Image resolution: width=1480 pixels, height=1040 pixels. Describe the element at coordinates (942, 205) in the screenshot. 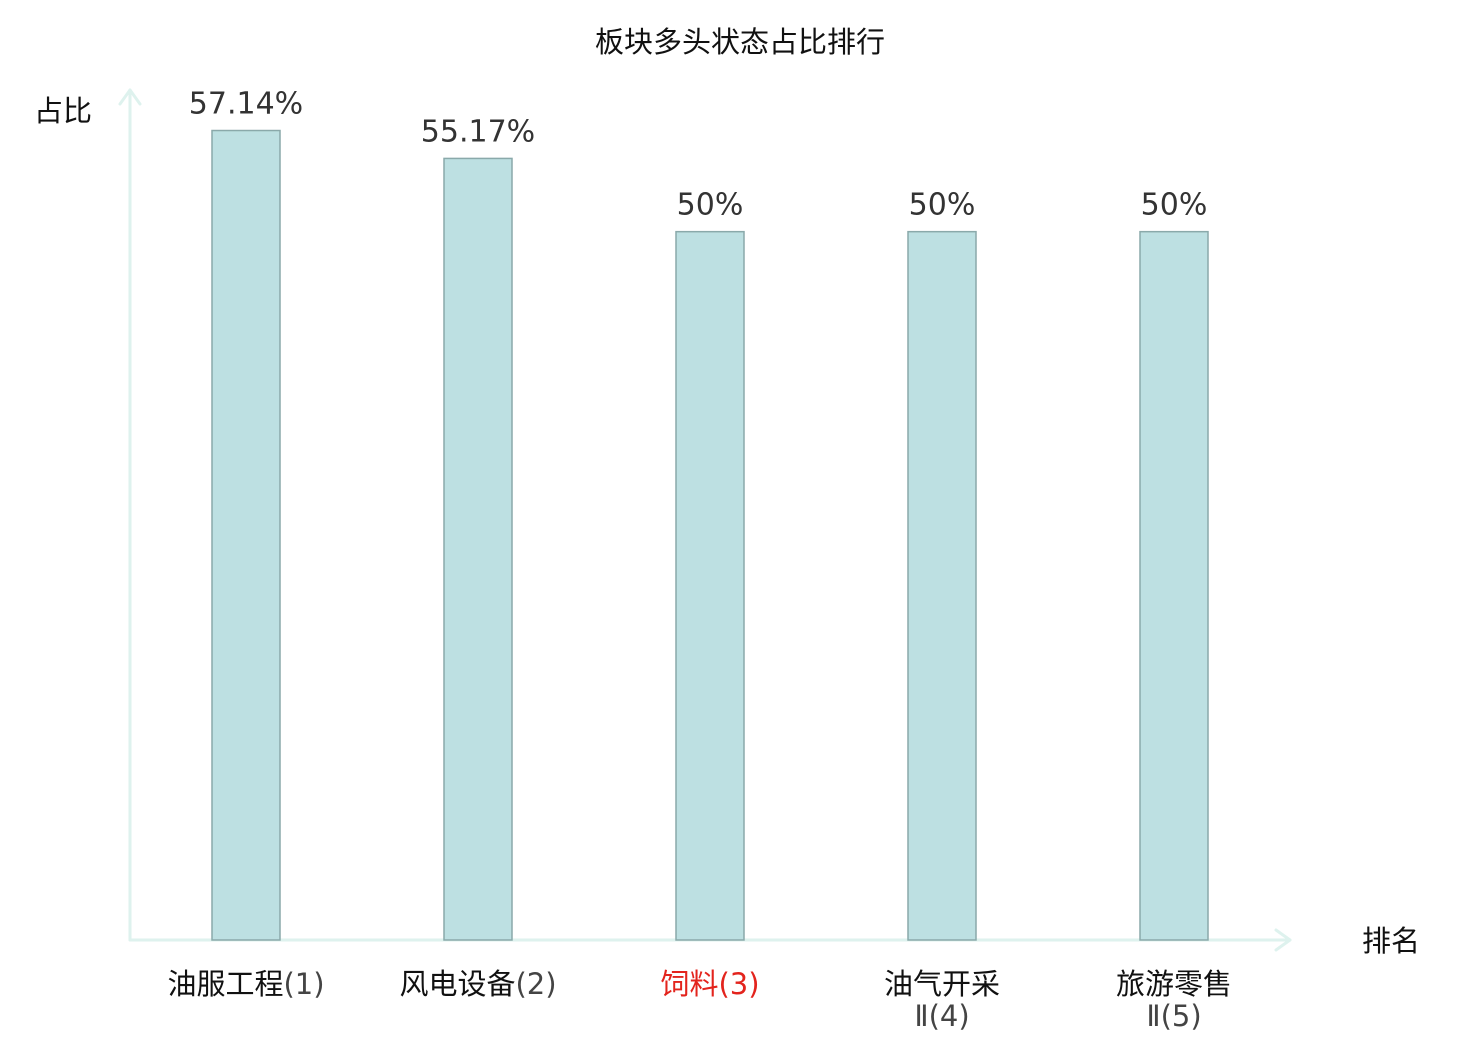

I see `value-label-4: 50%` at that location.